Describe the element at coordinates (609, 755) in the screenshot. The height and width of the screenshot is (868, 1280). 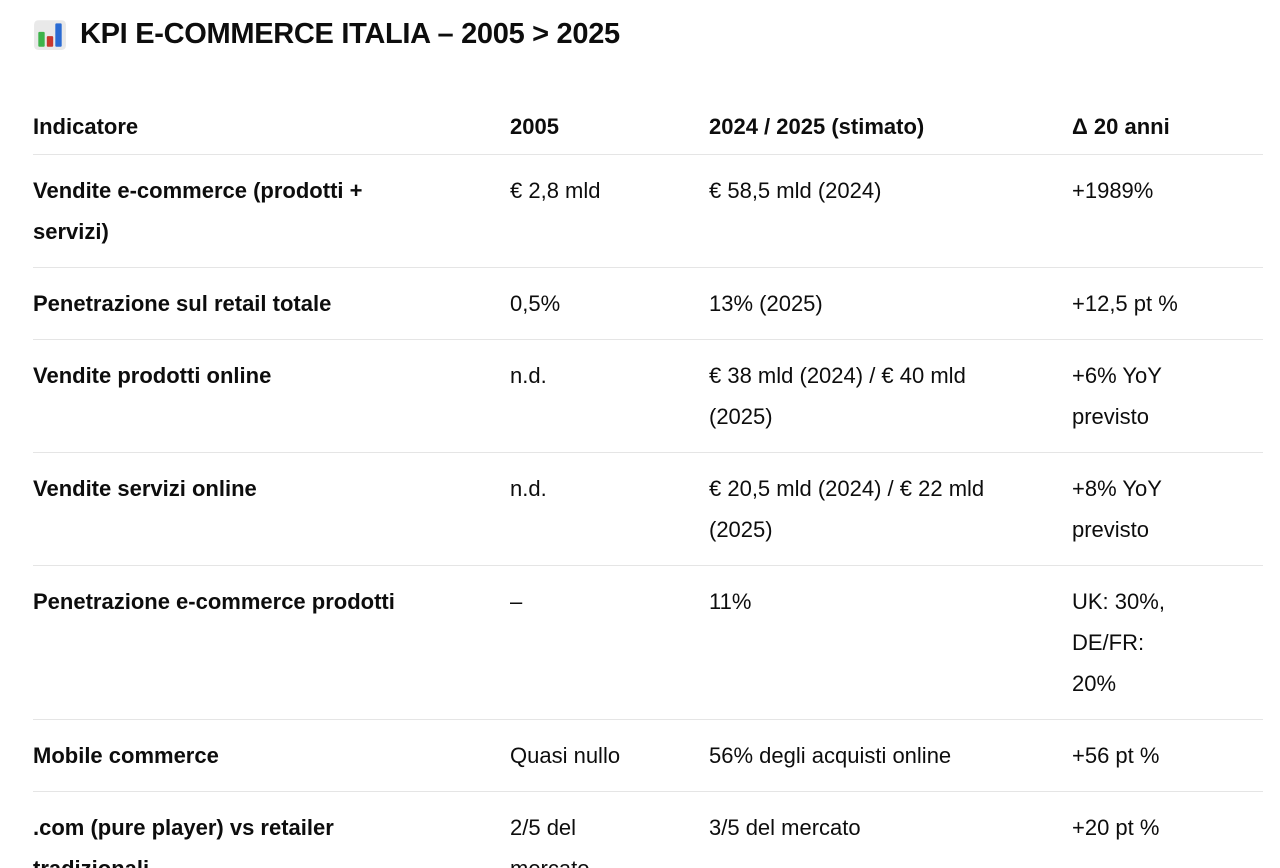
I see `cell-2005: Quasi nullo` at that location.